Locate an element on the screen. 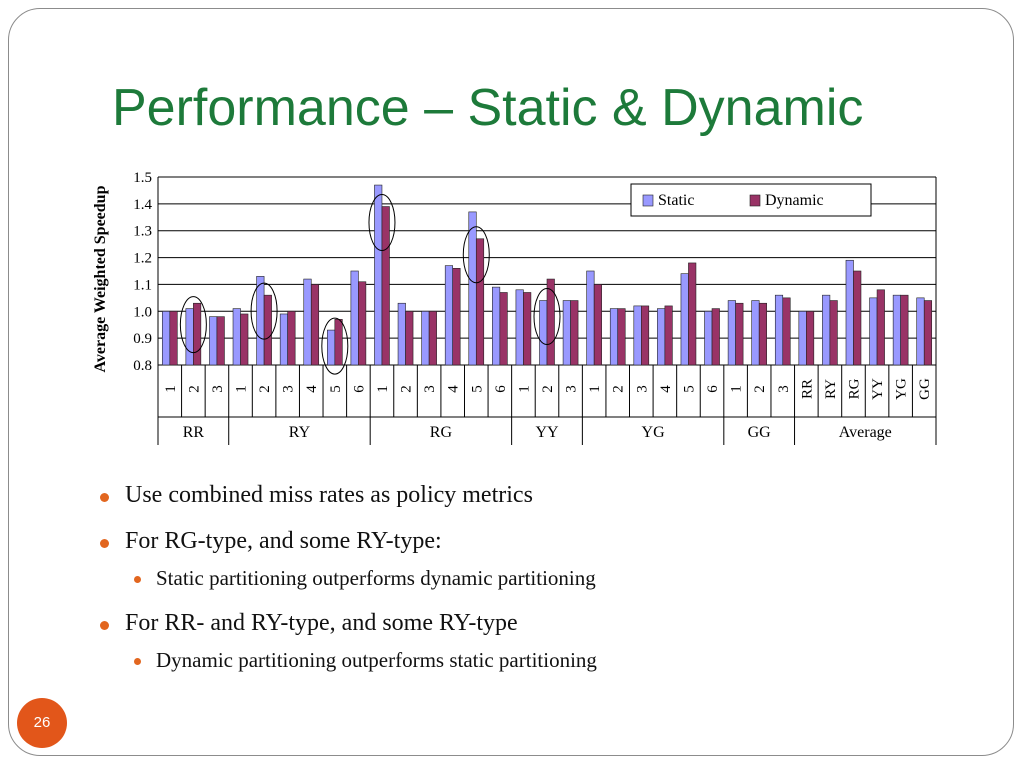  bullet-text: For RG-type, and some RY-type: is located at coordinates (283, 541).